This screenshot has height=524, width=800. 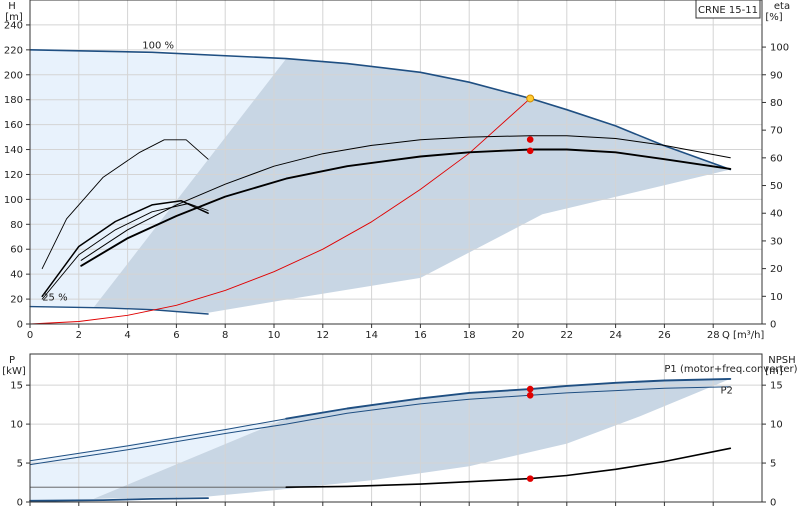 I want to click on curve-annotation: P2, so click(x=727, y=391).